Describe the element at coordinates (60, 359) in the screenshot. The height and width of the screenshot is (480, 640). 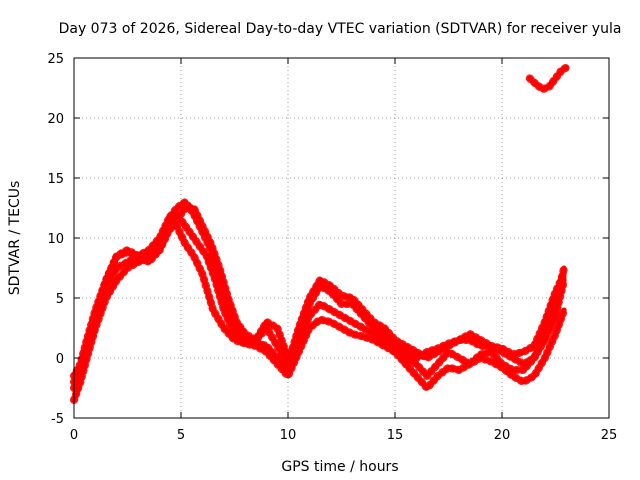
I see `y-tick-label: 0` at that location.